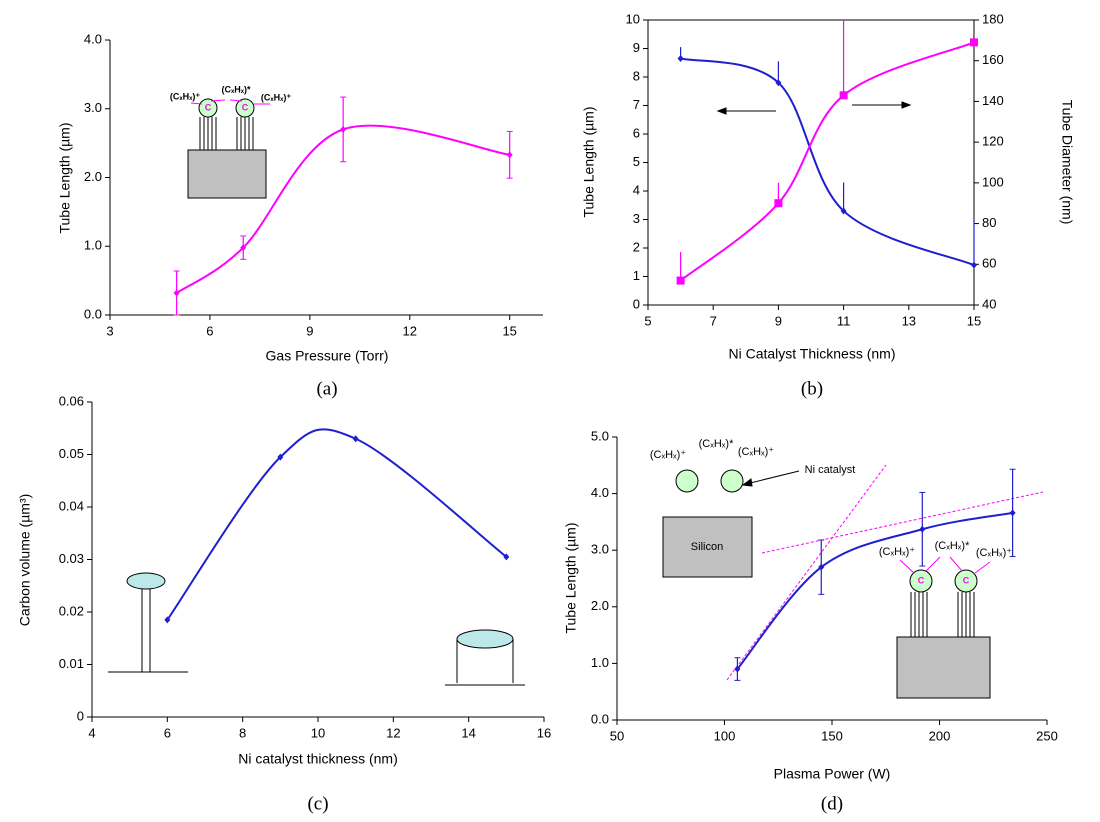  Describe the element at coordinates (725, 735) in the screenshot. I see `x-tick-label: 100` at that location.